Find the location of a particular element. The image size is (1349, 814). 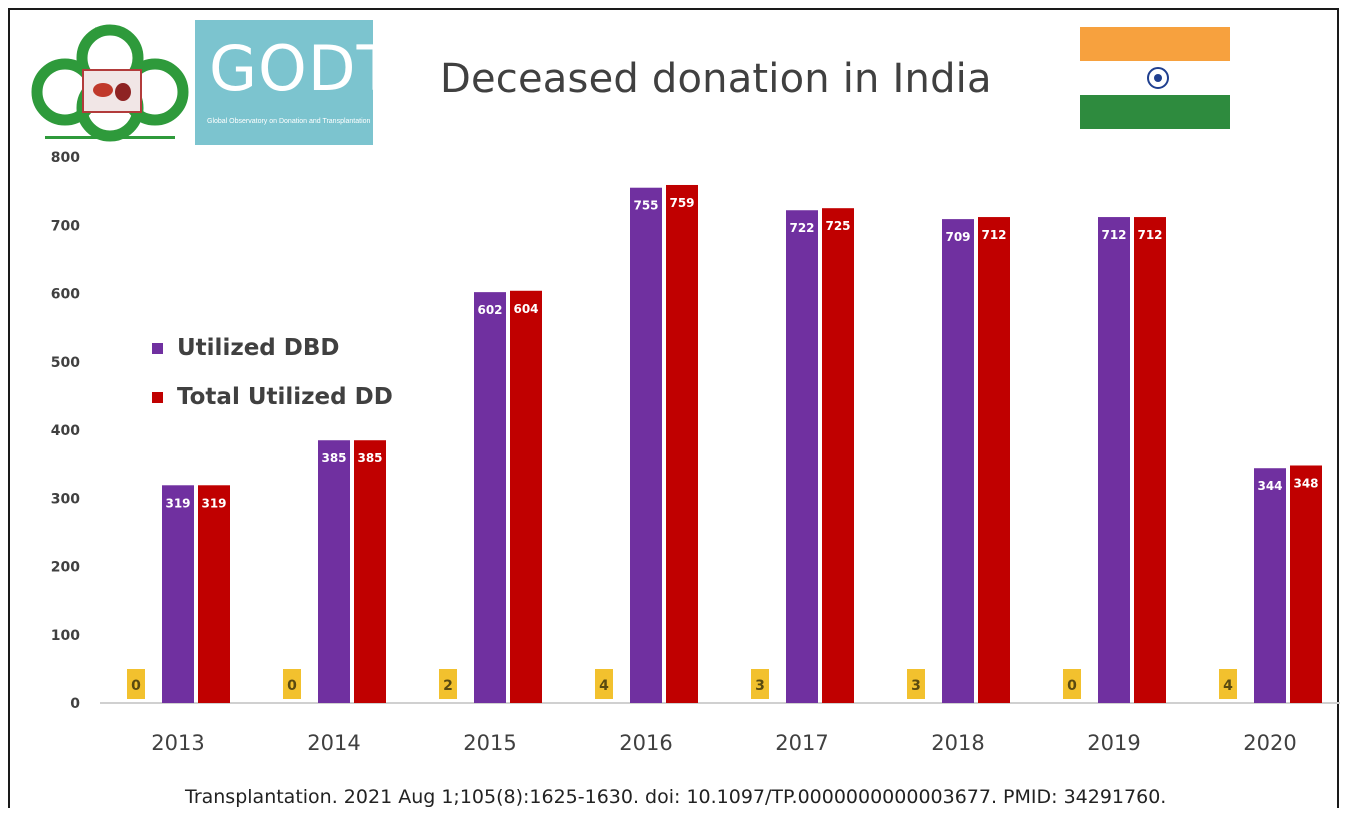

y-tick-label: 600 is located at coordinates (65, 295).